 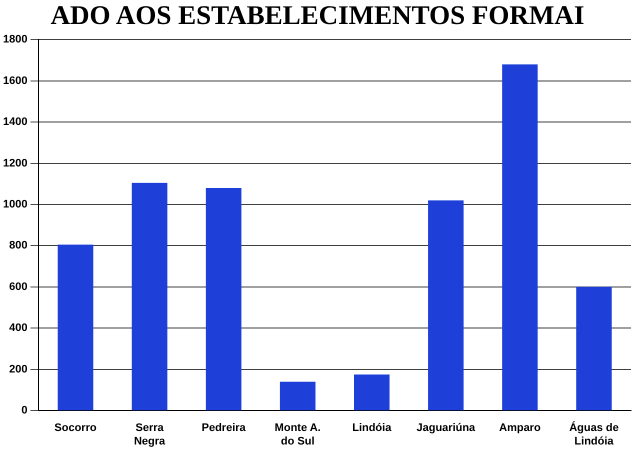 I want to click on y-tick-label: 0, so click(x=24, y=410).